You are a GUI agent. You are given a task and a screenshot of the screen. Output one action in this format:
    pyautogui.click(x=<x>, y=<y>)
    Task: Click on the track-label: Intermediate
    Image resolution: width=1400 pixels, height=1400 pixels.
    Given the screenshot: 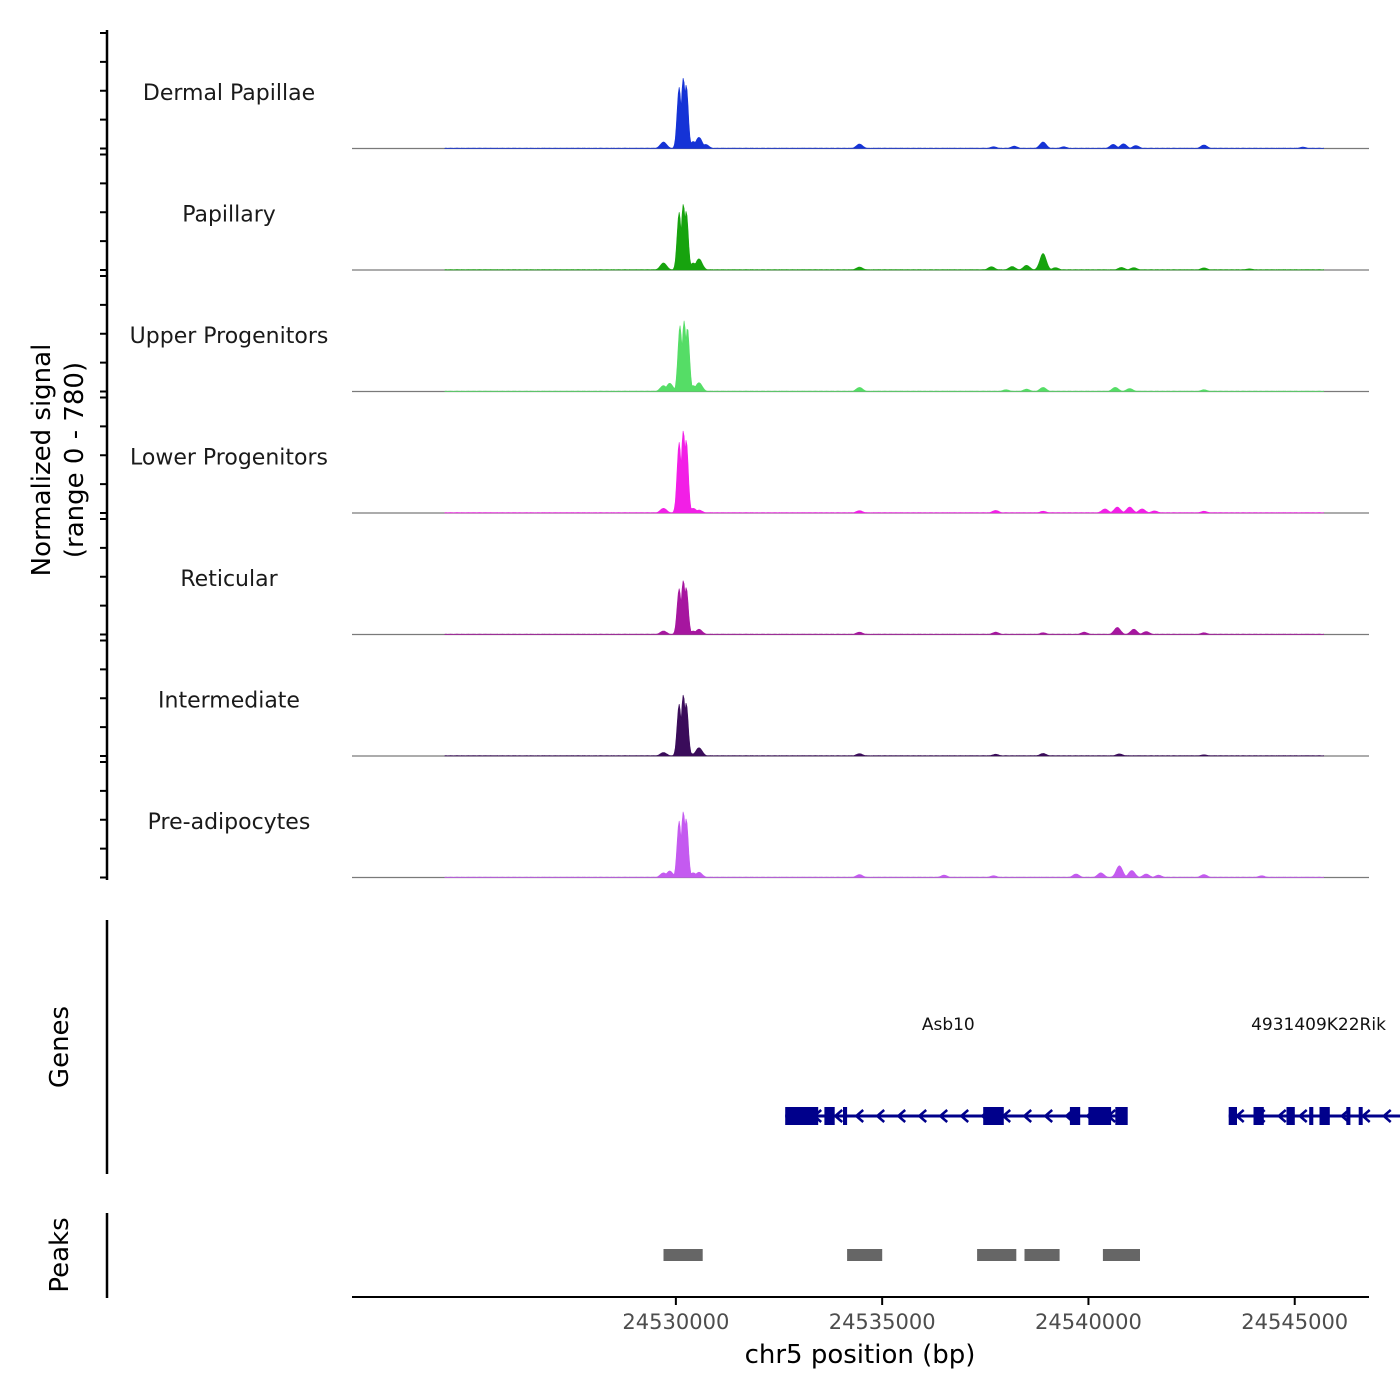 What is the action you would take?
    pyautogui.click(x=229, y=701)
    